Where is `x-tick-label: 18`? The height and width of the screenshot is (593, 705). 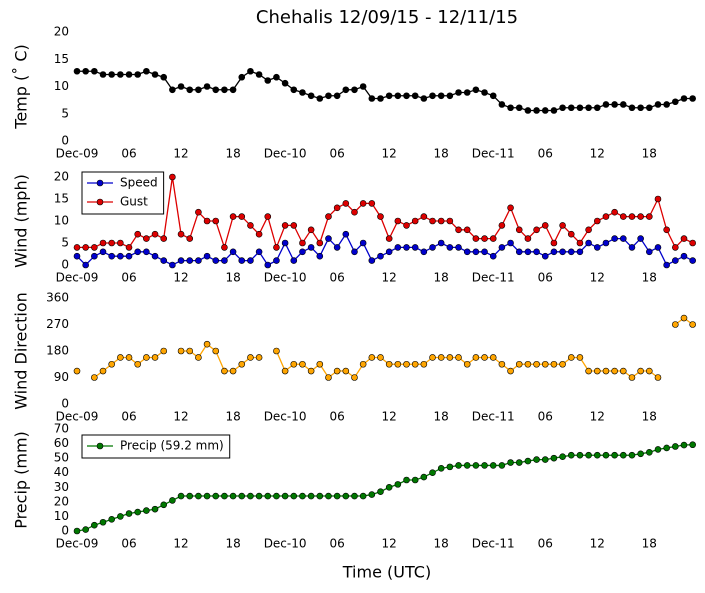
x-tick-label: 18 is located at coordinates (649, 417).